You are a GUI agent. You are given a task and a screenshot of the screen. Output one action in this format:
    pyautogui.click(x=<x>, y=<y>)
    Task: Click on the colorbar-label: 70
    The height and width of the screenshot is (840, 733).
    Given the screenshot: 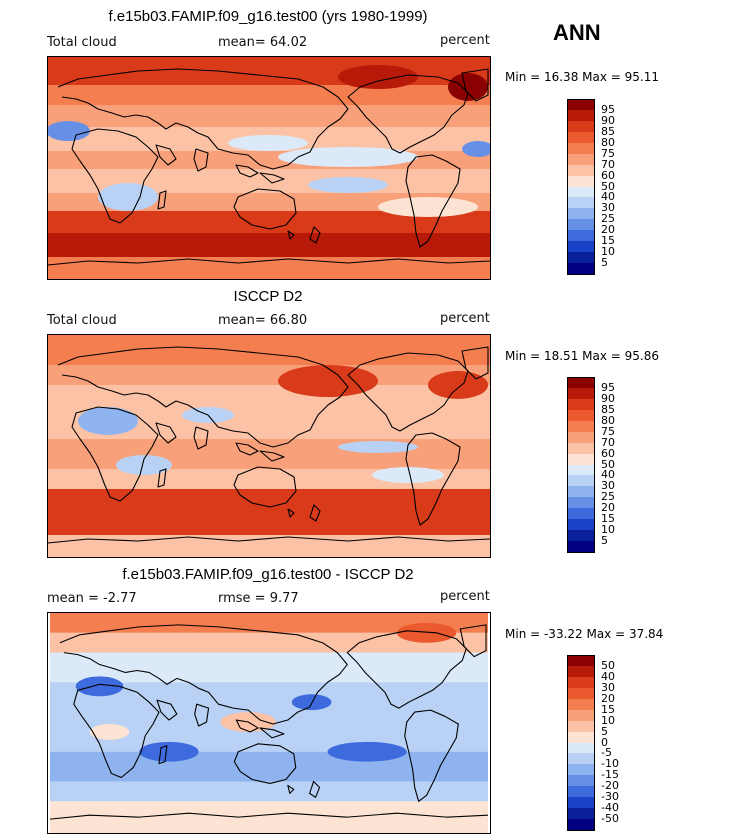 What is the action you would take?
    pyautogui.click(x=608, y=164)
    